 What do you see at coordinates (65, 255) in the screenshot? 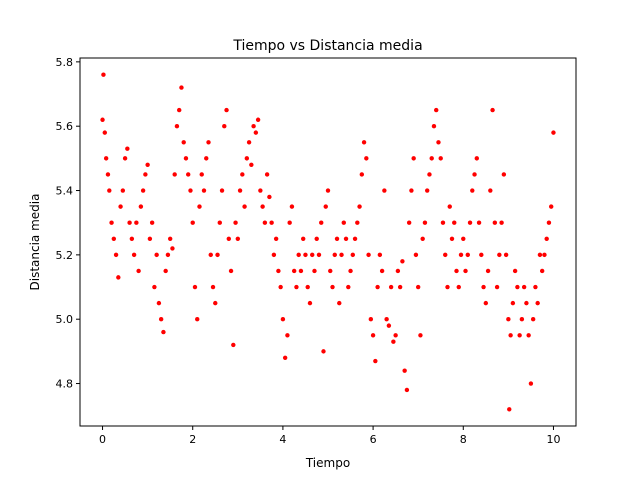
I see `y-tick-label: 5.2` at bounding box center [65, 255].